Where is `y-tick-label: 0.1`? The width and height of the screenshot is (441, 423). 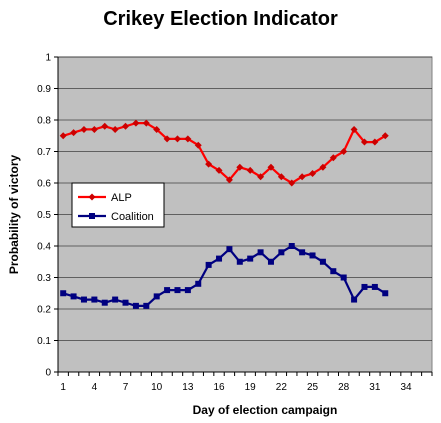
y-tick-label: 0.1 is located at coordinates (44, 341).